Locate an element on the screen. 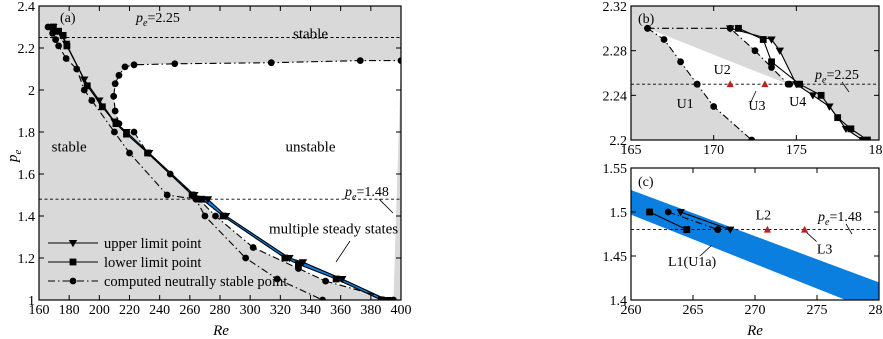 This screenshot has height=339, width=883. panel-label: (a) is located at coordinates (68, 18).